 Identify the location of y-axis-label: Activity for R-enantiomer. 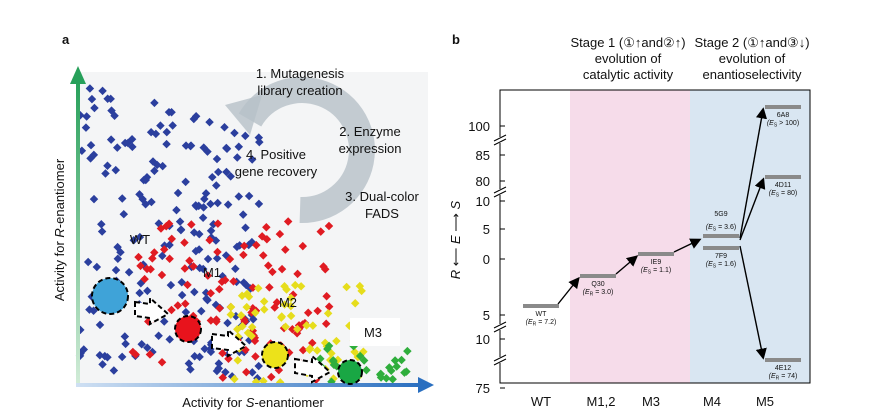
(59, 229).